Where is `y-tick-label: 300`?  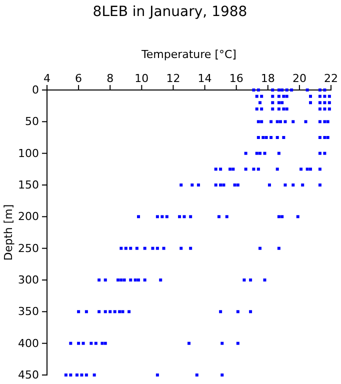
y-tick-label: 300 is located at coordinates (28, 280).